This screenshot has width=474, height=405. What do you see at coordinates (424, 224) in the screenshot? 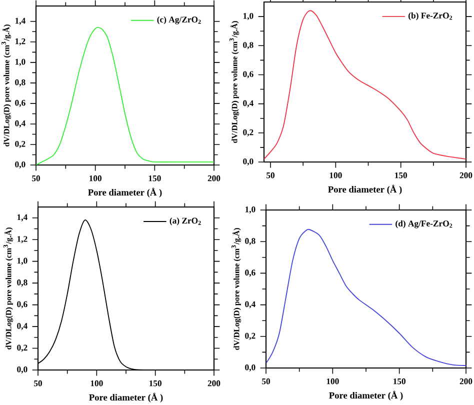
I see `legend-label: (d) Ag/Fe-ZrO$_{2}$` at bounding box center [424, 224].